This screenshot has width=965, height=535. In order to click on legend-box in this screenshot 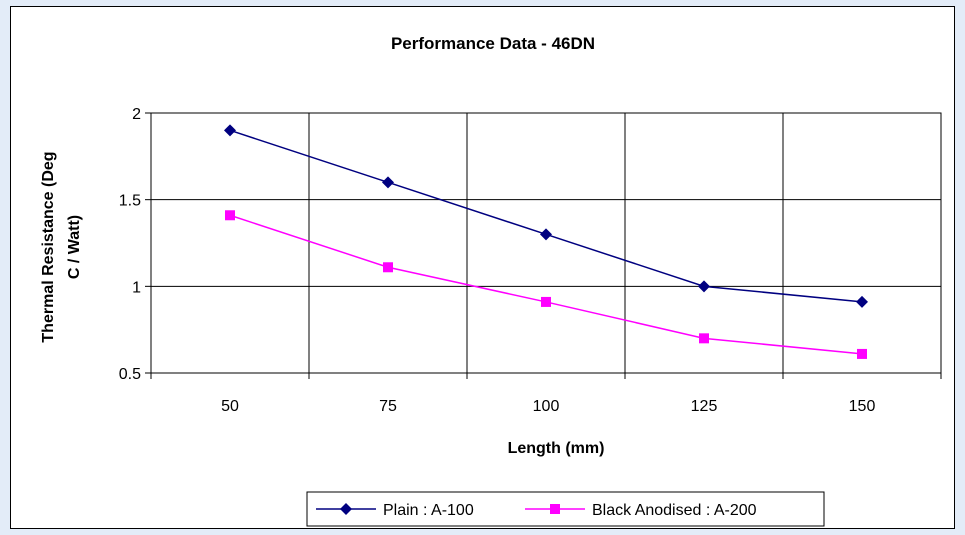, I will do `click(565, 509)`.